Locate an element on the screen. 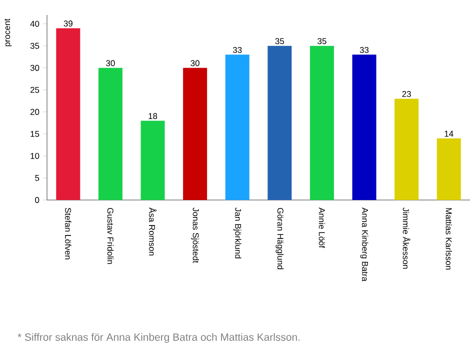  y-tick-label: 15 is located at coordinates (35, 133).